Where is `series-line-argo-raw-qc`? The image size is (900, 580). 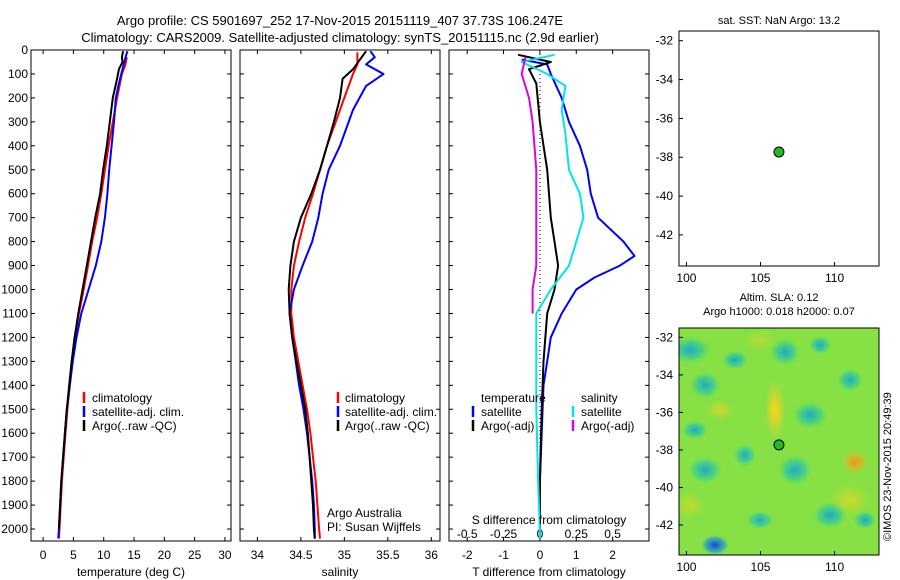
series-line-argo-raw-qc is located at coordinates (91, 290).